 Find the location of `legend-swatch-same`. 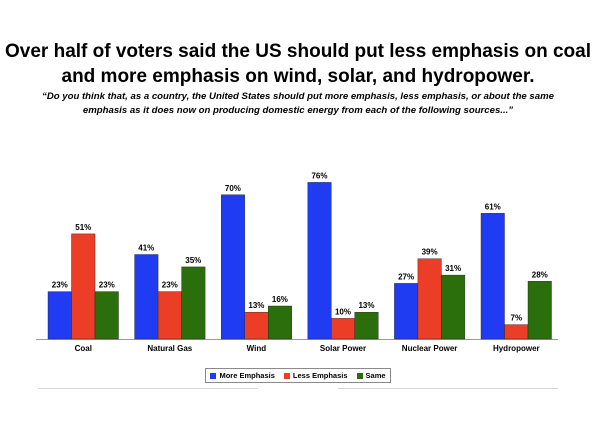

legend-swatch-same is located at coordinates (359, 375).